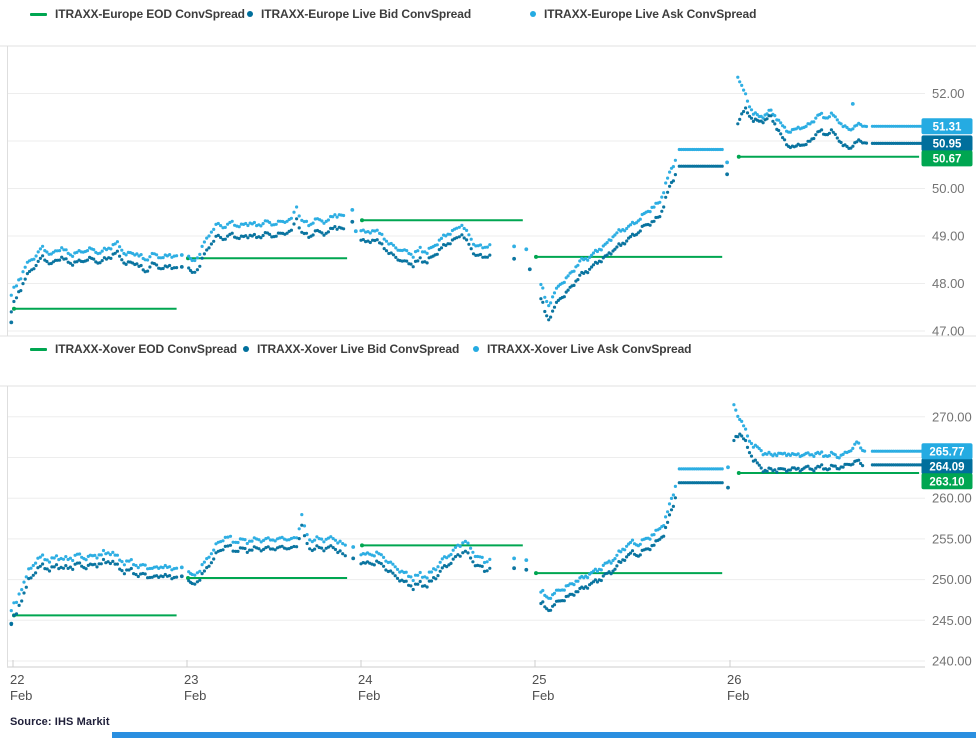 The height and width of the screenshot is (738, 976). I want to click on legend-item-europe-bid: ITRAXX-Europe Live Bid ConvSpread, so click(359, 14).